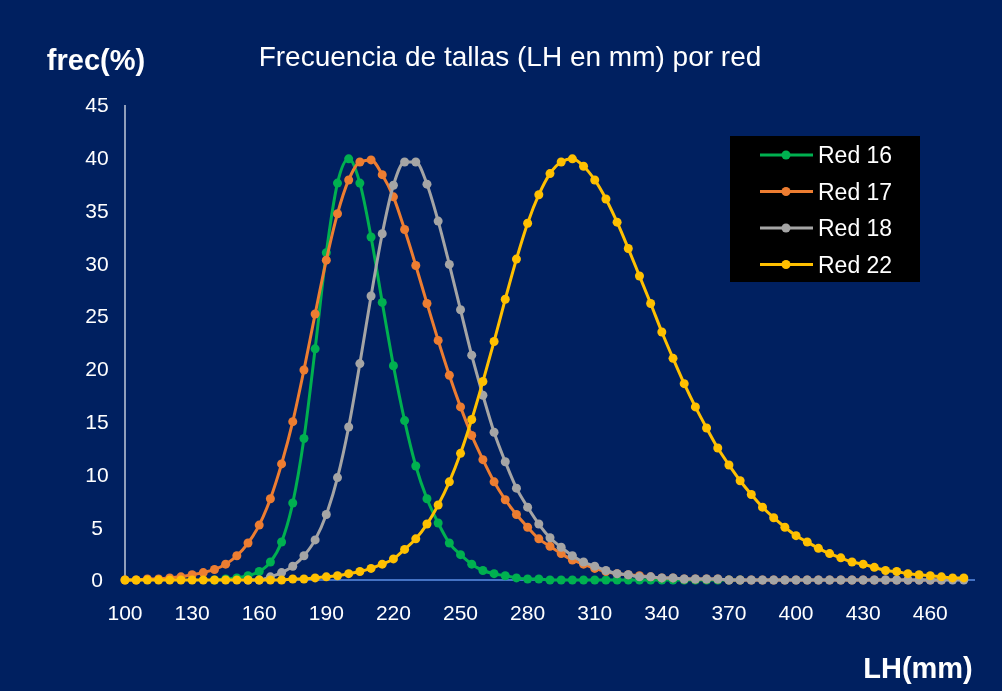 The image size is (1002, 691). Describe the element at coordinates (125, 612) in the screenshot. I see `x-tick-label: 100` at that location.